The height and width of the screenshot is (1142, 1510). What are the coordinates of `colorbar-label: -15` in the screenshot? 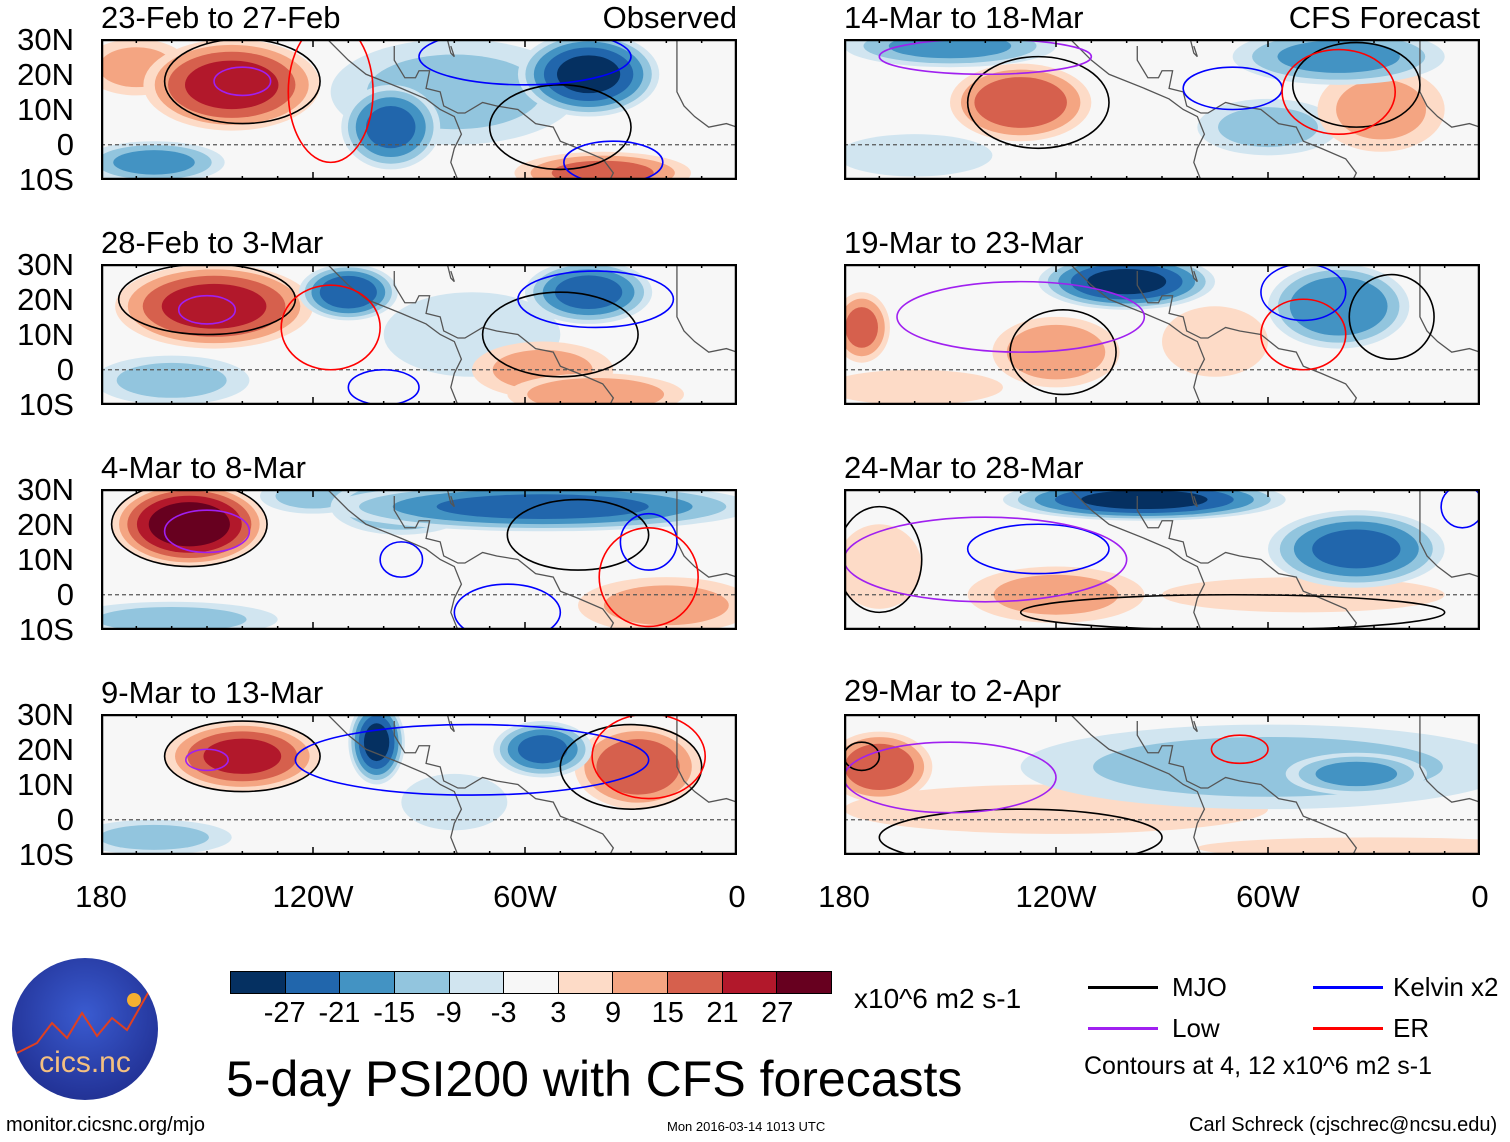 It's located at (394, 1013).